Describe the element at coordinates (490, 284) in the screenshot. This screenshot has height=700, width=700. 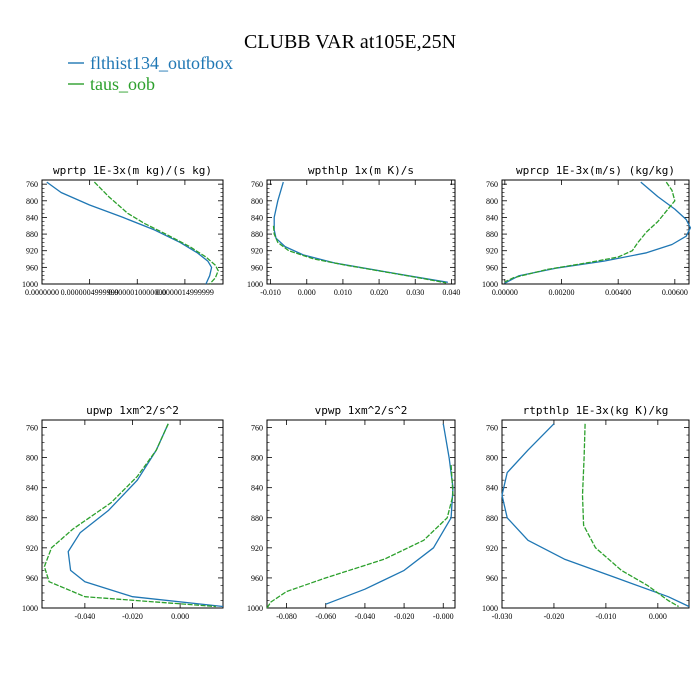
I see `panel-3-ytick-label: 1000` at that location.